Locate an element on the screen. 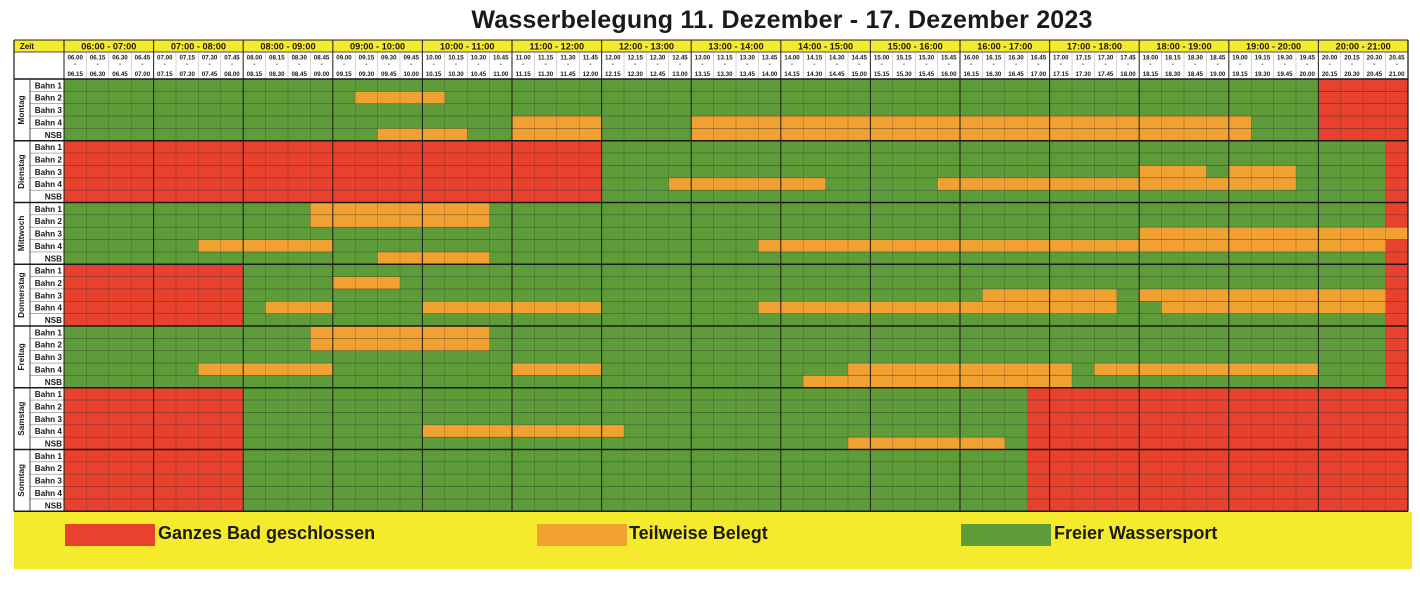 The height and width of the screenshot is (593, 1420). hour-label: 07:00 - 08:00 is located at coordinates (198, 47).